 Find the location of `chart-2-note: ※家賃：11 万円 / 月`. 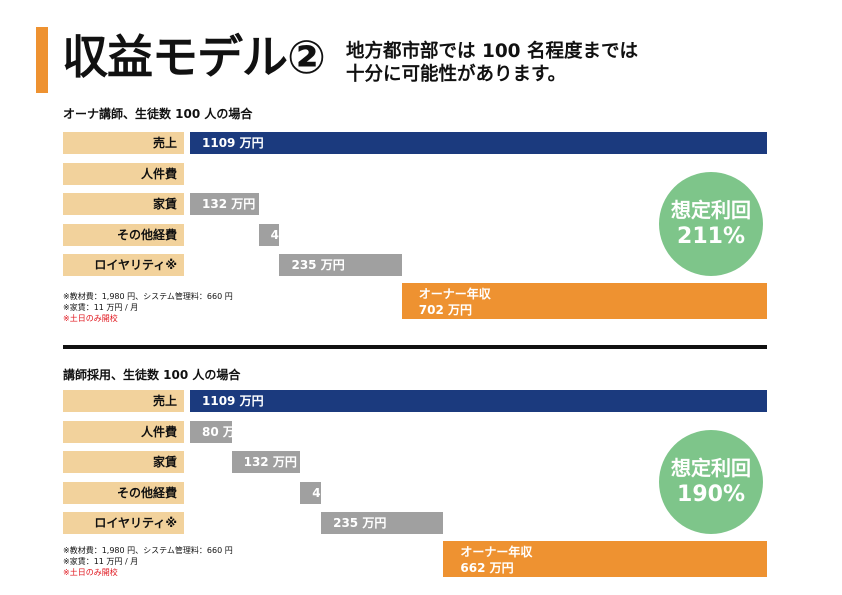

chart-2-note: ※家賃：11 万円 / 月 is located at coordinates (101, 561).